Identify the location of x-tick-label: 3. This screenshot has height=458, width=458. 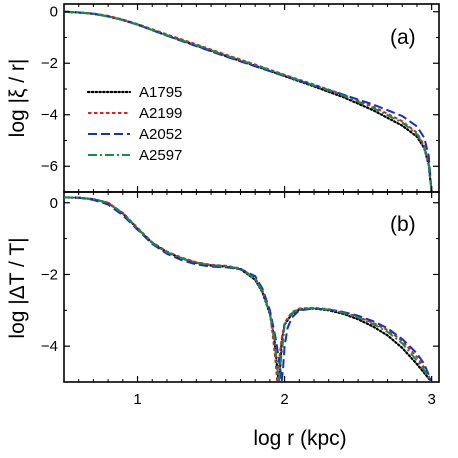
(431, 399).